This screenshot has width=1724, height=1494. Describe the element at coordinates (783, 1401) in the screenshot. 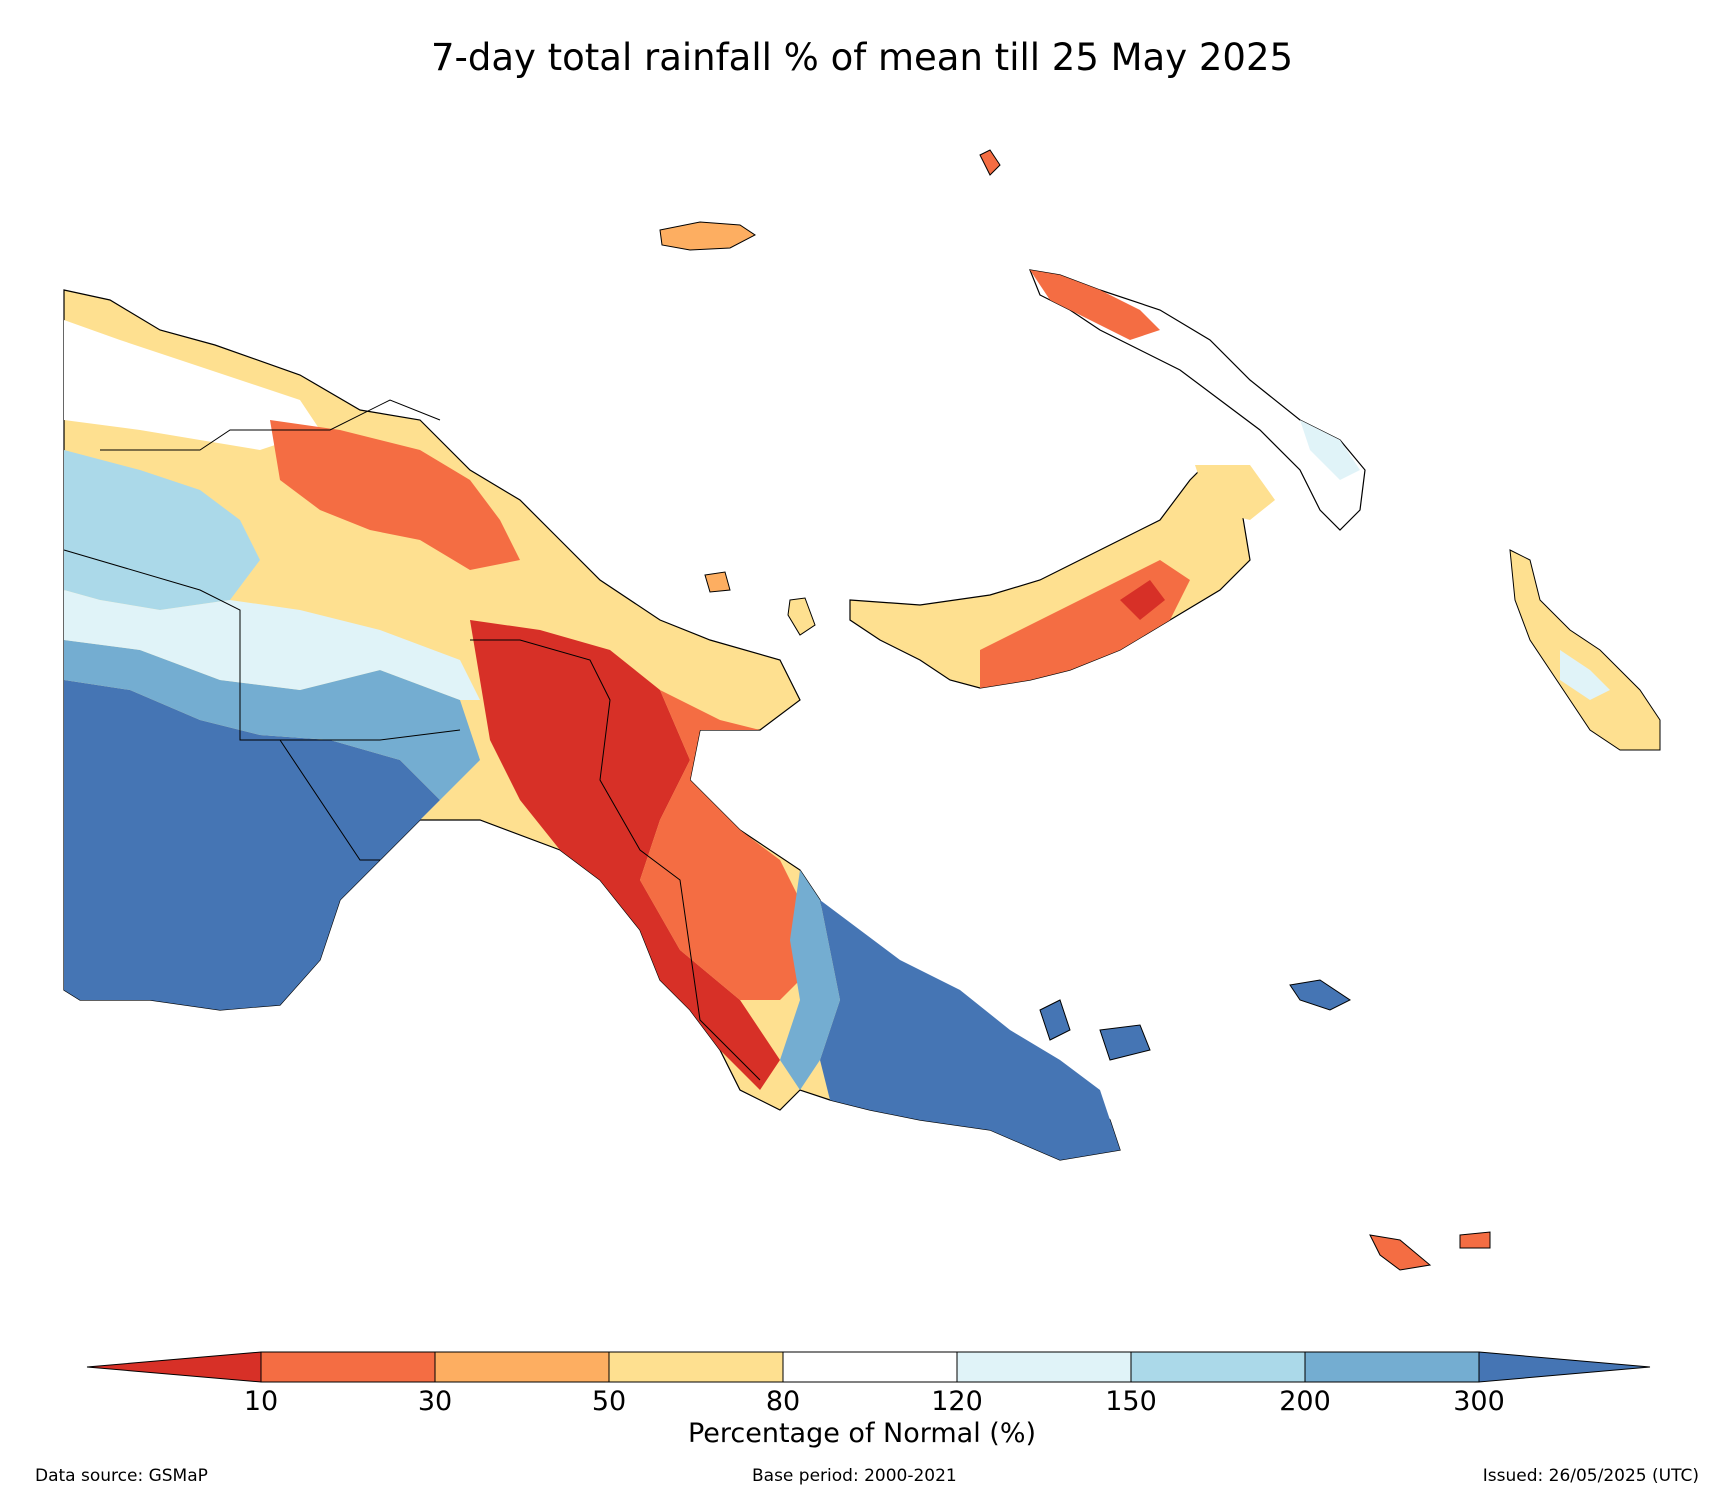

I see `tick-label: 80` at that location.